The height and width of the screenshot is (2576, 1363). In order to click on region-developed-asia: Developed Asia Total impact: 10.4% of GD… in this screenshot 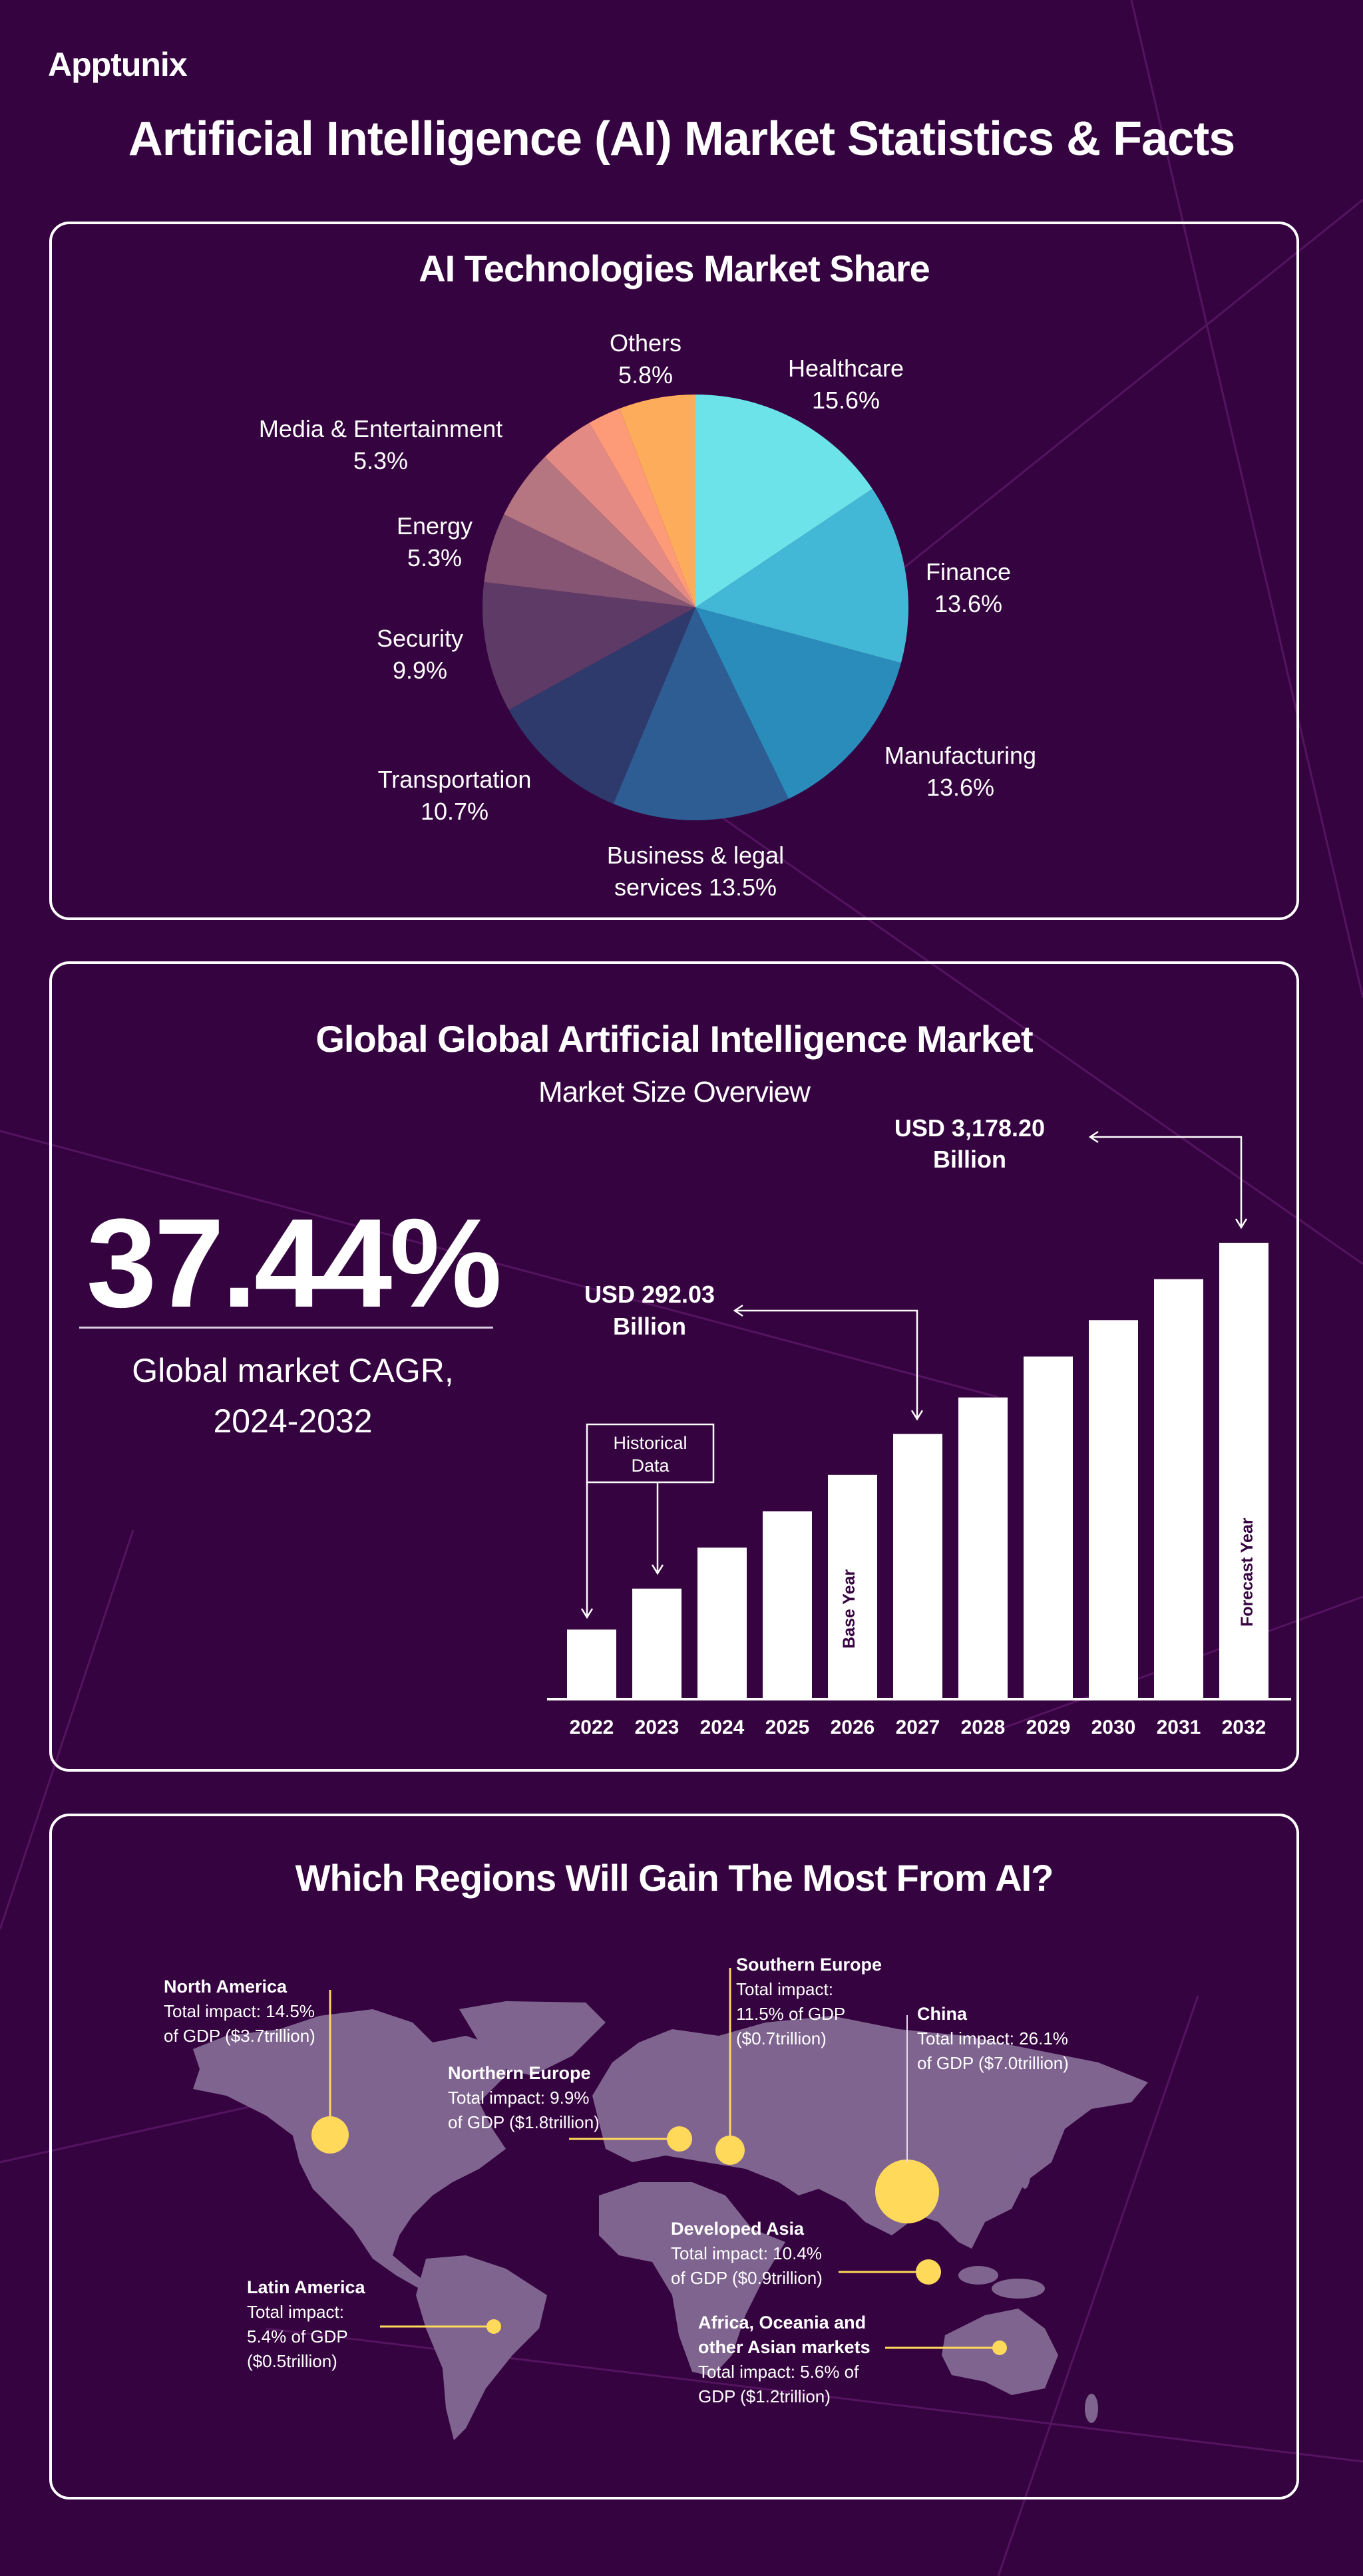, I will do `click(747, 2254)`.